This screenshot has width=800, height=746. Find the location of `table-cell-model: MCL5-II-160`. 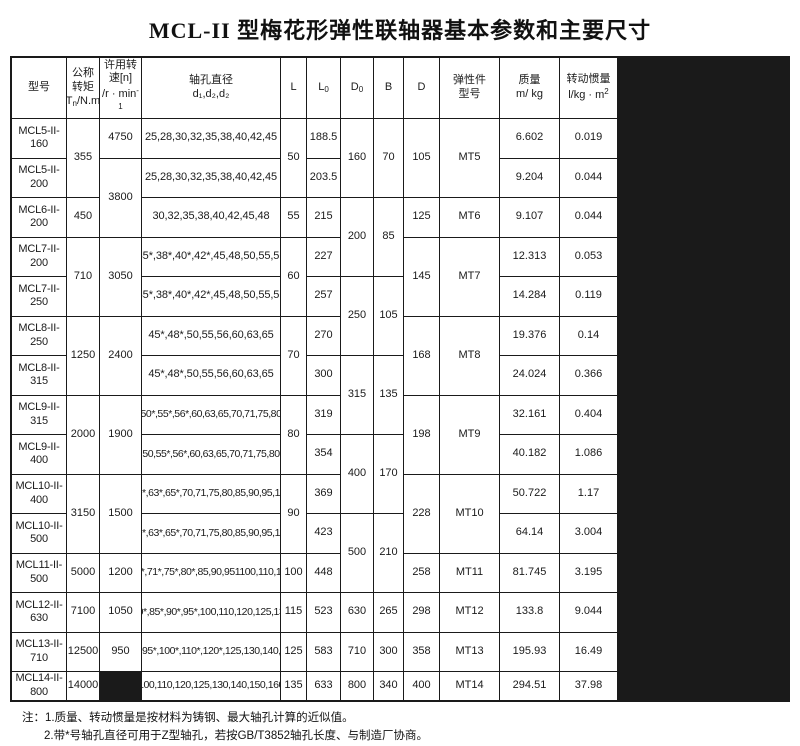

table-cell-model: MCL5-II-160 is located at coordinates (39, 138).